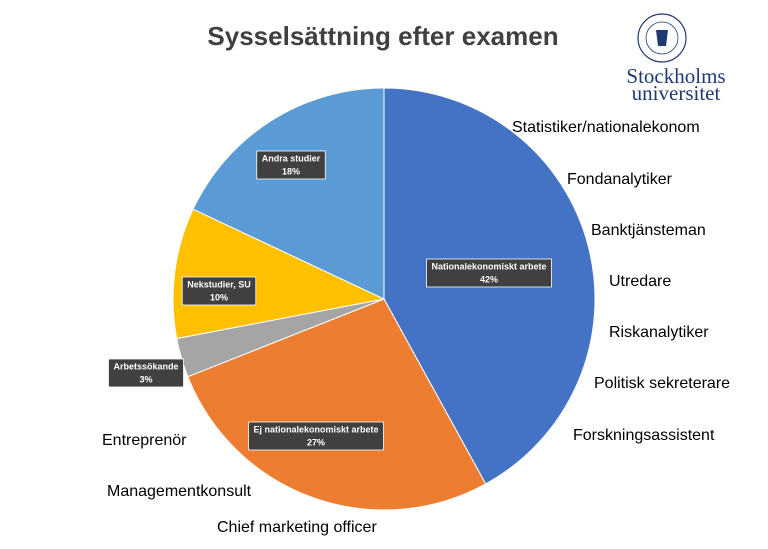  I want to click on data-label: Nationalekonomiskt arbete 42%, so click(489, 273).